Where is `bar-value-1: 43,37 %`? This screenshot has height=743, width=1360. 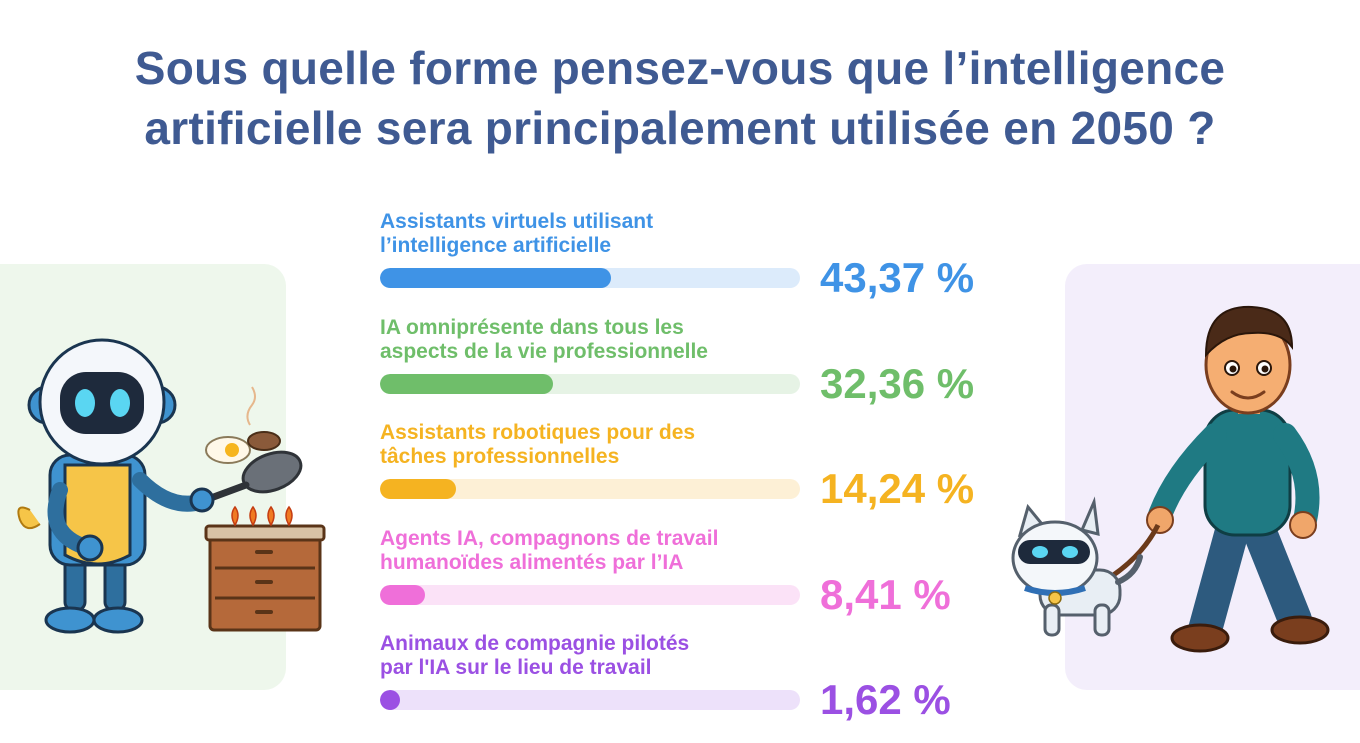 bar-value-1: 43,37 % is located at coordinates (897, 277).